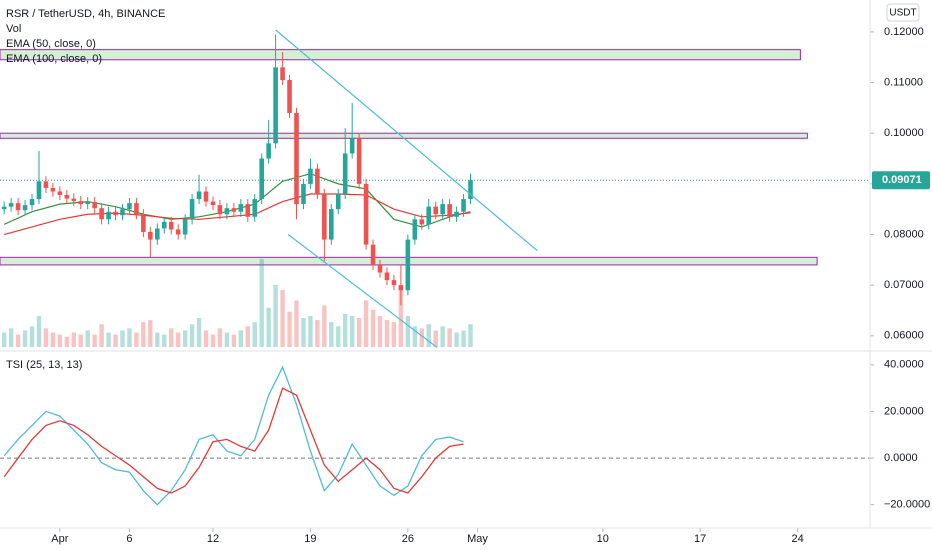  Describe the element at coordinates (904, 32) in the screenshot. I see `y-tick-label: 0.12000` at that location.